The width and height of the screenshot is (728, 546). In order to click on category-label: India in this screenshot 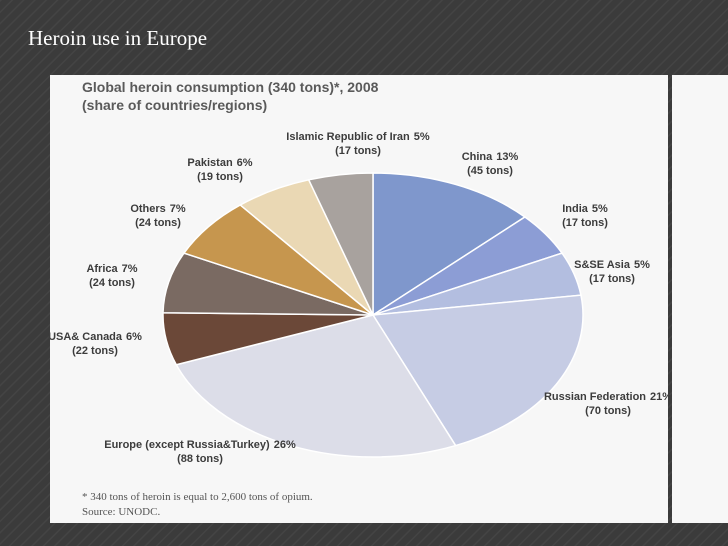, I will do `click(575, 209)`.